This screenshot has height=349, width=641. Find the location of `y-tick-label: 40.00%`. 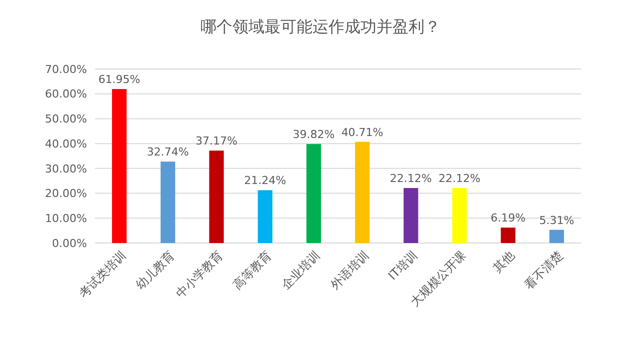

y-tick-label: 40.00% is located at coordinates (66, 143).